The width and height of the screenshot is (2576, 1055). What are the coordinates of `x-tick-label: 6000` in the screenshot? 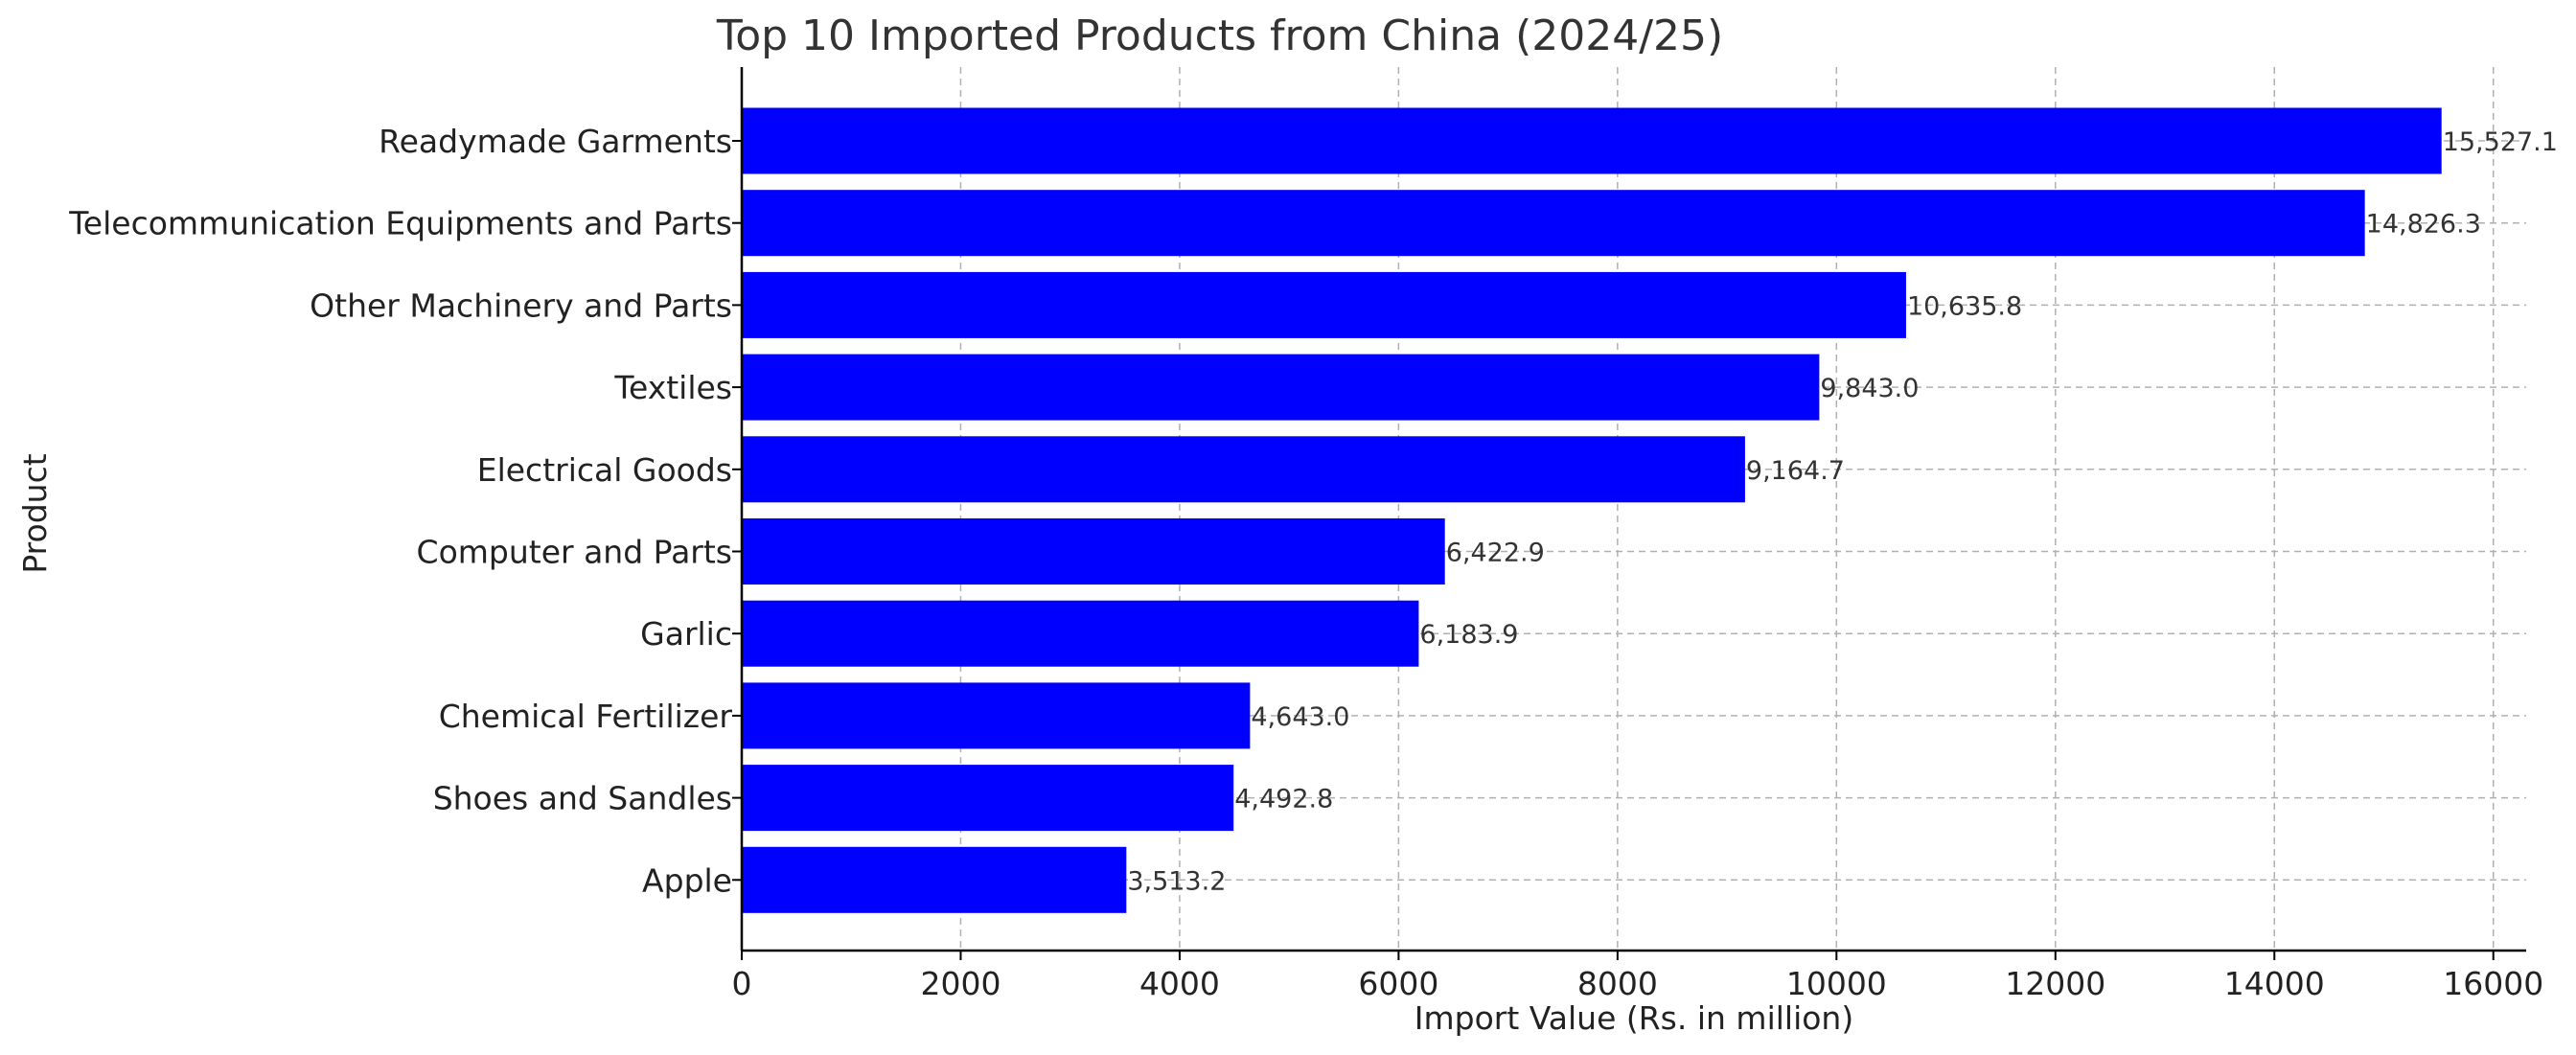 It's located at (1398, 984).